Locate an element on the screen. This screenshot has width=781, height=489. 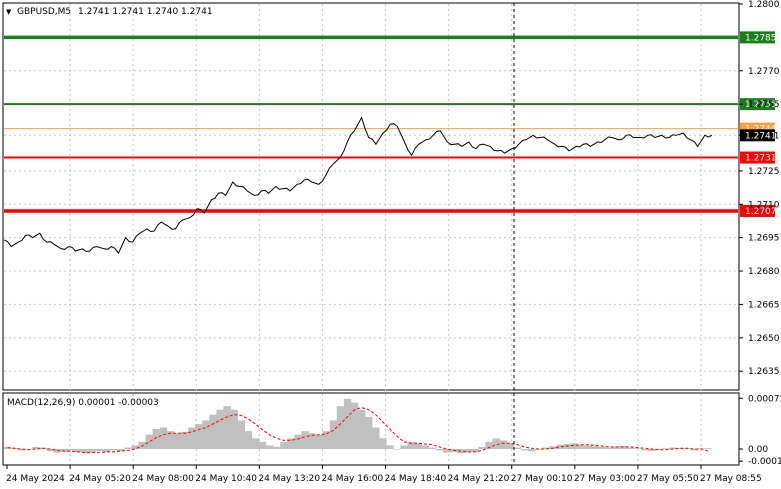
dropdown-arrow-icon: ▼ is located at coordinates (9, 12).